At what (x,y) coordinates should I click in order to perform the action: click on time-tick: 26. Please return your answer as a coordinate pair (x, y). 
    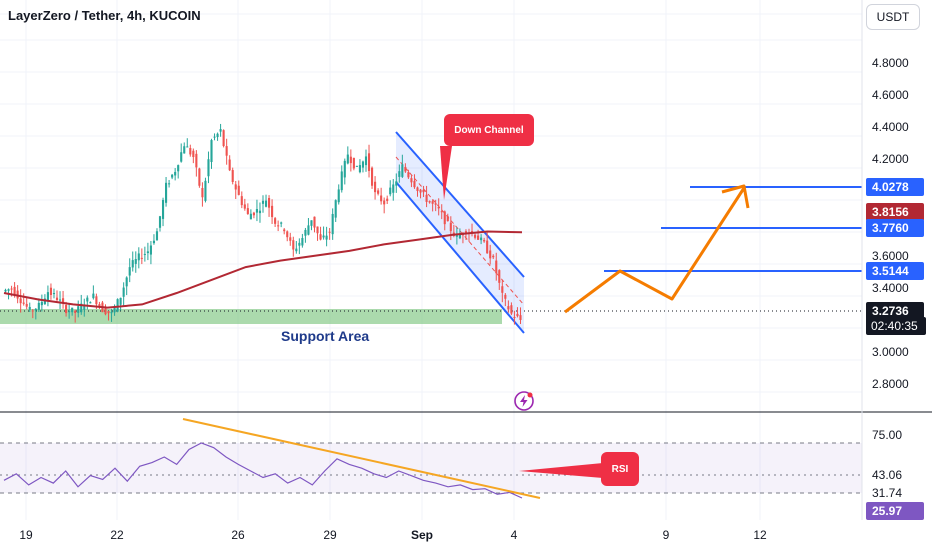
    Looking at the image, I should click on (238, 535).